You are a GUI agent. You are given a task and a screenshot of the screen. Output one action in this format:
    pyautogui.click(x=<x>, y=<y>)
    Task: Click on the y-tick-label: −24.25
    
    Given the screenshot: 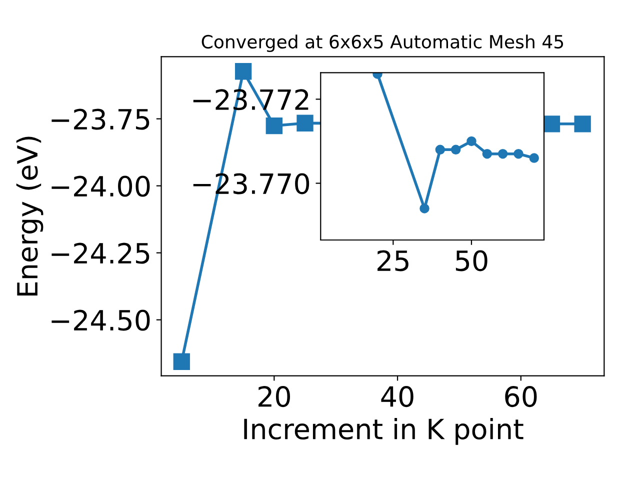 What is the action you would take?
    pyautogui.click(x=101, y=253)
    